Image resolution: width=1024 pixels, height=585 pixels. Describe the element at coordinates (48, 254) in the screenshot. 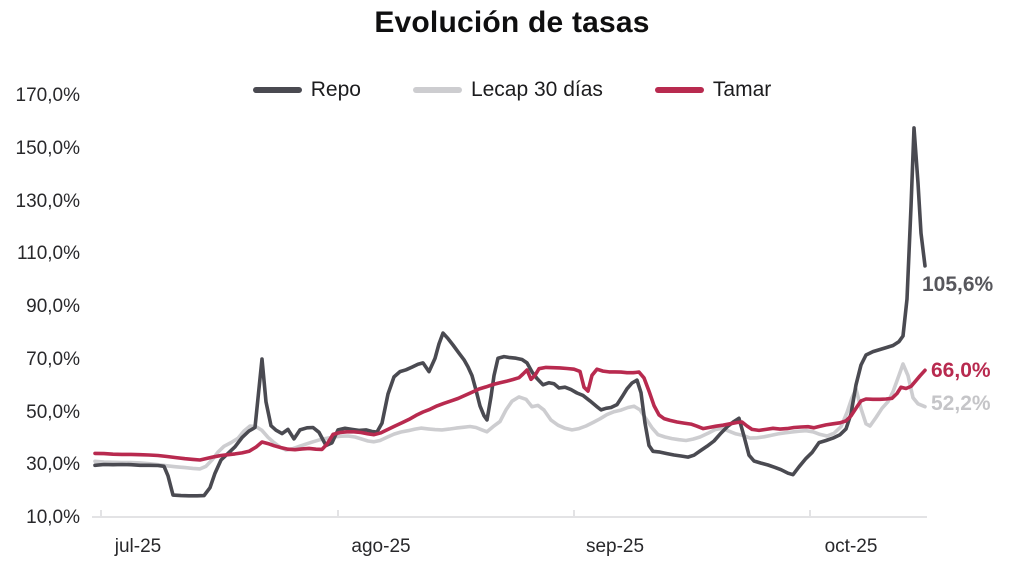

I see `y-axis-label: 110,0%` at that location.